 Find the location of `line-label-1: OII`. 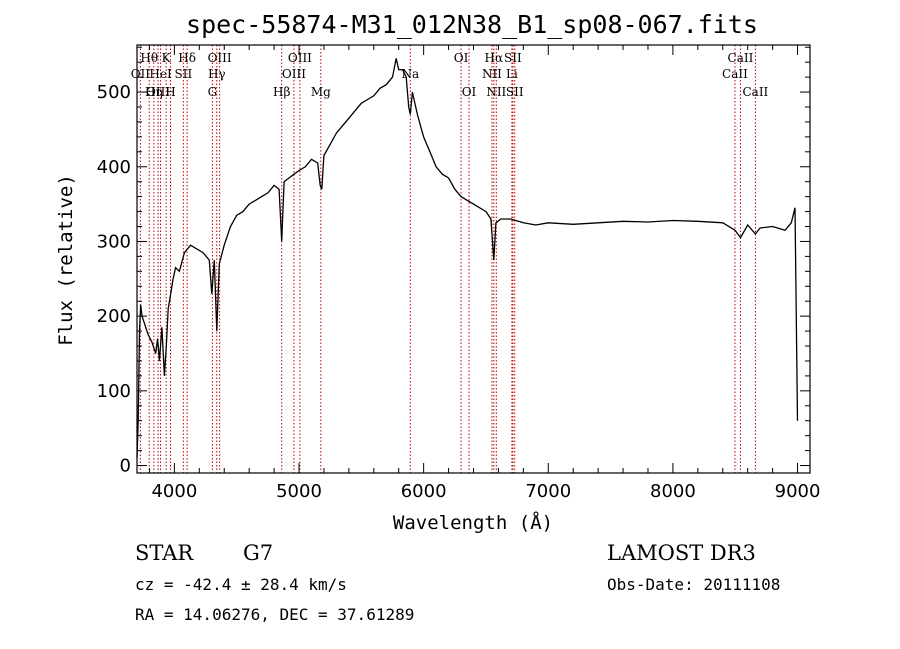

line-label-1: OII is located at coordinates (141, 74).